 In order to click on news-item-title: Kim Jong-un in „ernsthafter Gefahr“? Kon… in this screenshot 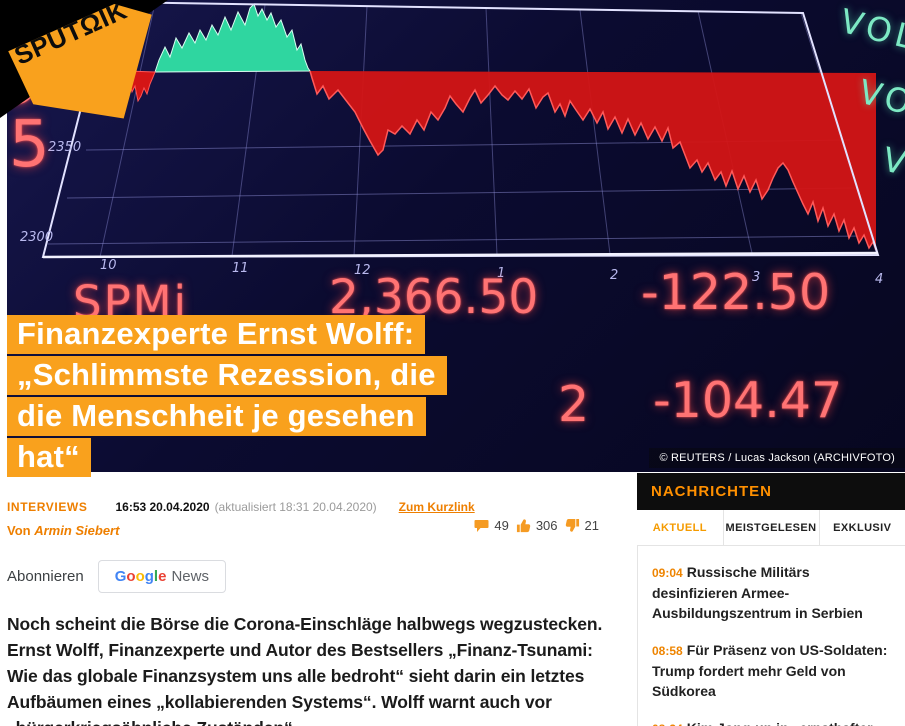, I will do `click(763, 723)`.